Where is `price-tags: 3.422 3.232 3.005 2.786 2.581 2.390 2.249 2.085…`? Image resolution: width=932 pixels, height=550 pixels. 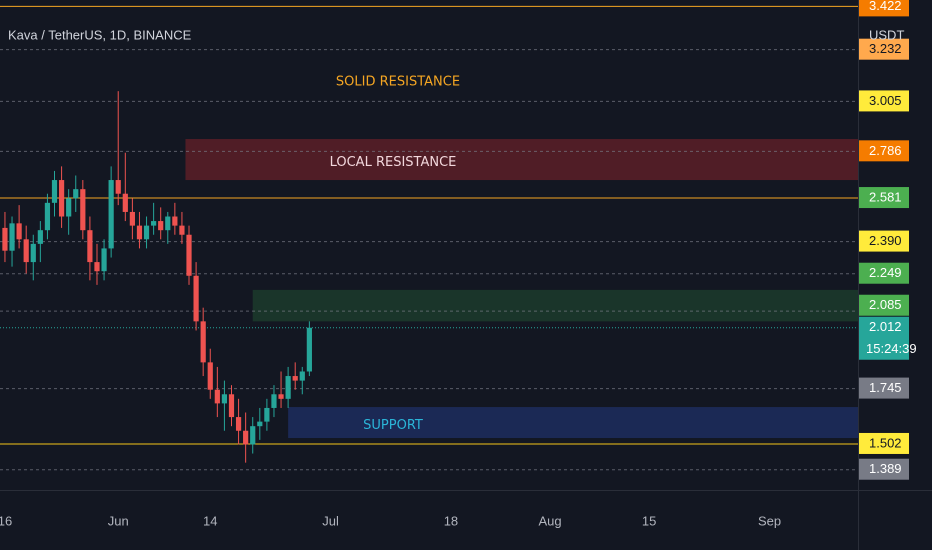
price-tags: 3.422 3.232 3.005 2.786 2.581 2.390 2.249 2.085… is located at coordinates (888, 240).